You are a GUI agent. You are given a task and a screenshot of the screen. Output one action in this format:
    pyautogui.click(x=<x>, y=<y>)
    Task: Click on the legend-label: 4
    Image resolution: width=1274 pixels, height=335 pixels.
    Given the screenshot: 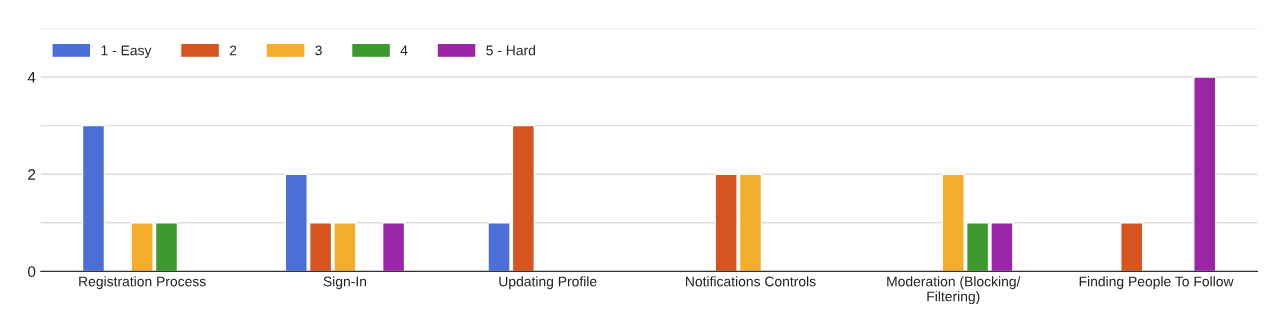 What is the action you would take?
    pyautogui.click(x=404, y=50)
    